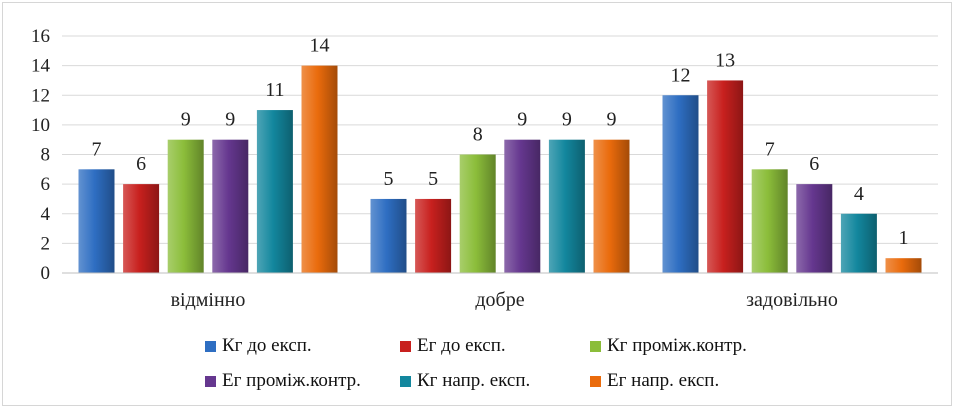 The image size is (956, 410). What do you see at coordinates (681, 75) in the screenshot?
I see `data-label: 12` at bounding box center [681, 75].